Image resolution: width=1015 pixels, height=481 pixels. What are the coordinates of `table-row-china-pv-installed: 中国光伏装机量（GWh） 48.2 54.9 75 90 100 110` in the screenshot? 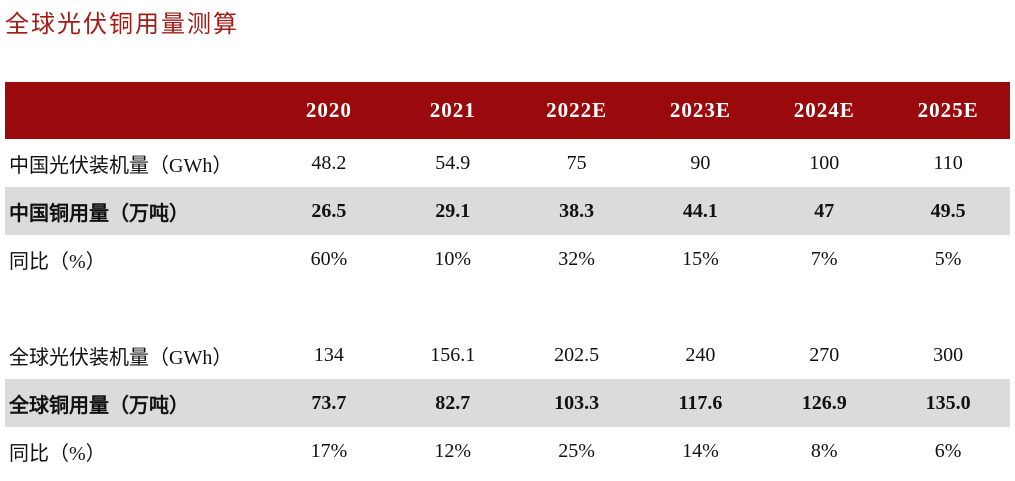 It's located at (507, 163).